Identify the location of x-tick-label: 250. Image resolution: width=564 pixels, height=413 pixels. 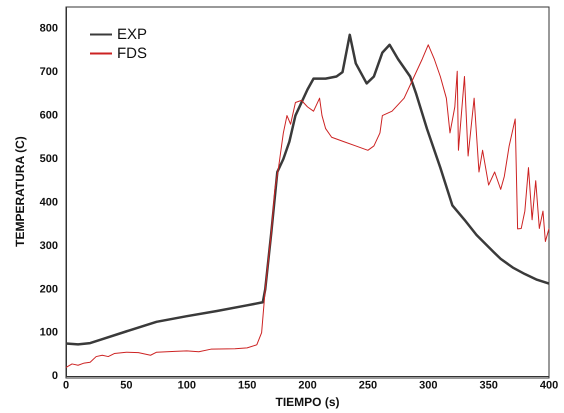
(368, 386).